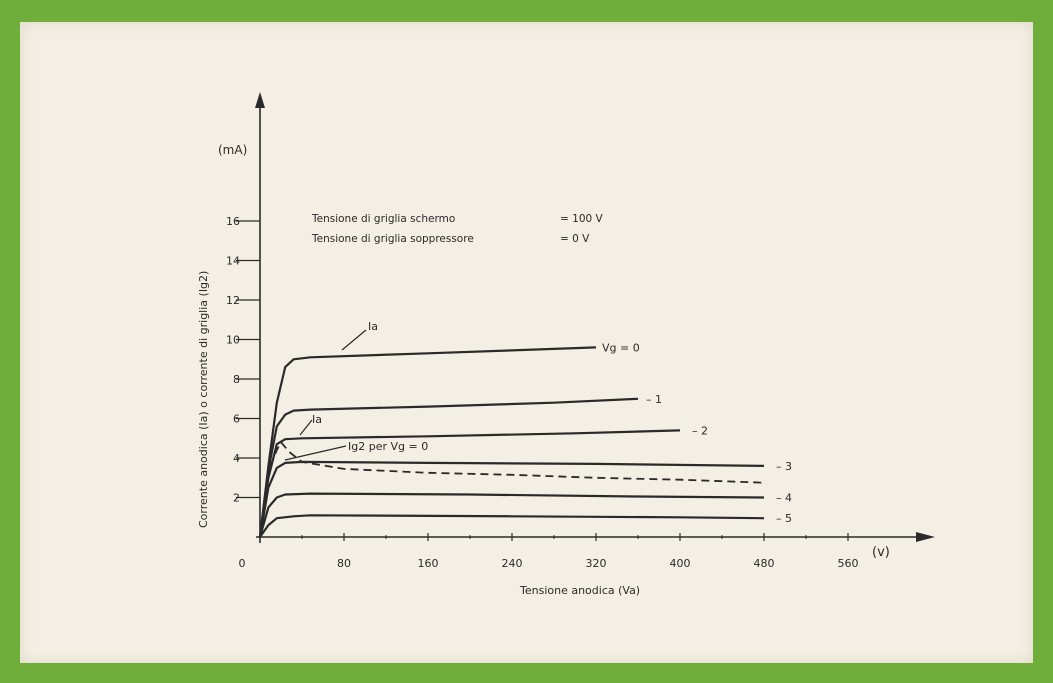 The width and height of the screenshot is (1053, 683). Describe the element at coordinates (260, 100) in the screenshot. I see `y-axis-arrow` at that location.